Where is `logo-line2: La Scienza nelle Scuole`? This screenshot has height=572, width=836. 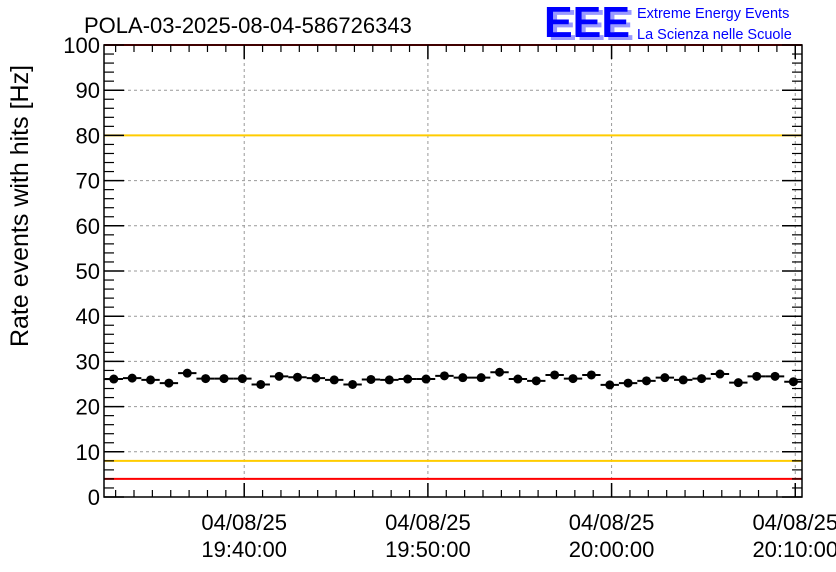
logo-line2: La Scienza nelle Scuole is located at coordinates (714, 35).